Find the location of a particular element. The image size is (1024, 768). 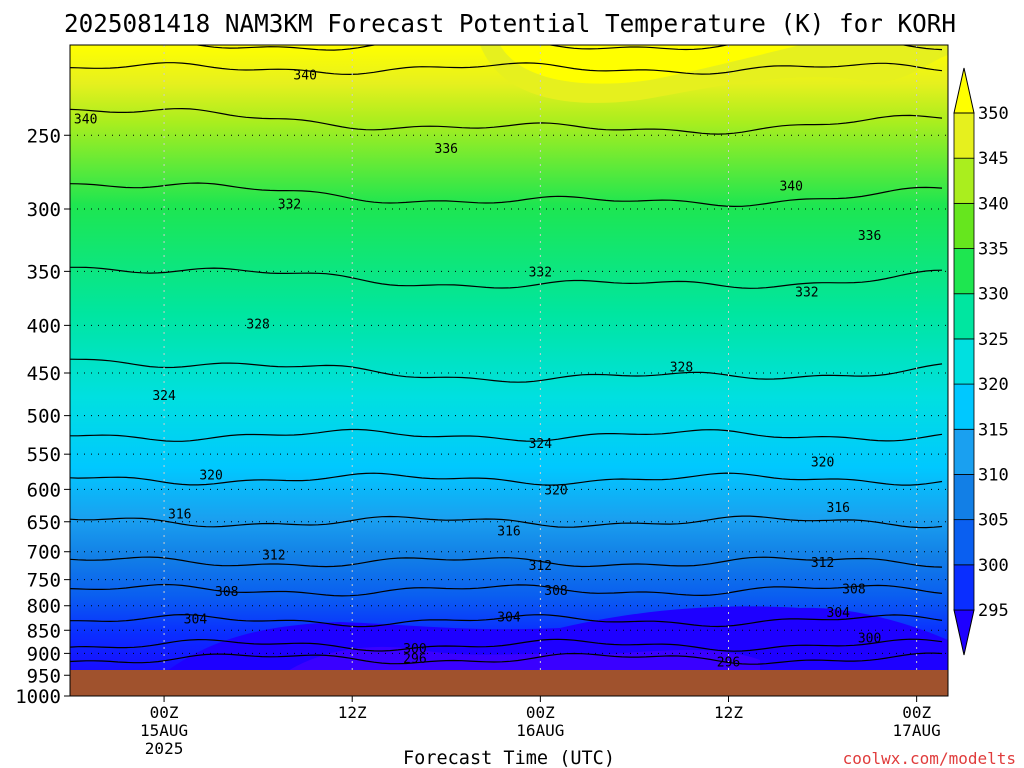

y-tick-label: 650 is located at coordinates (44, 523).